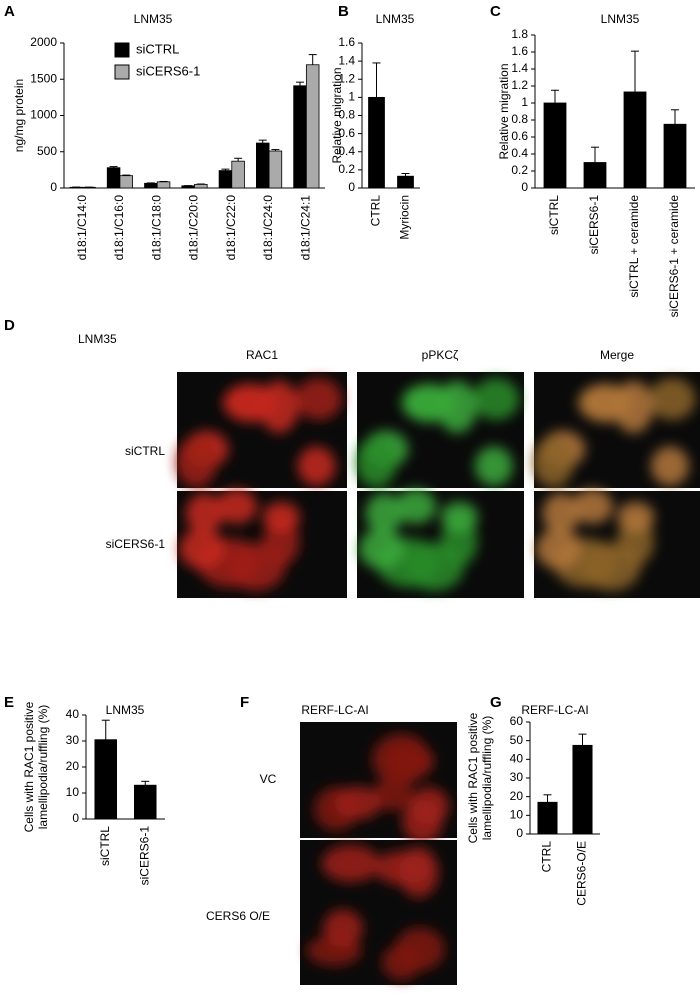  What do you see at coordinates (262, 355) in the screenshot?
I see `column-label: RAC1` at bounding box center [262, 355].